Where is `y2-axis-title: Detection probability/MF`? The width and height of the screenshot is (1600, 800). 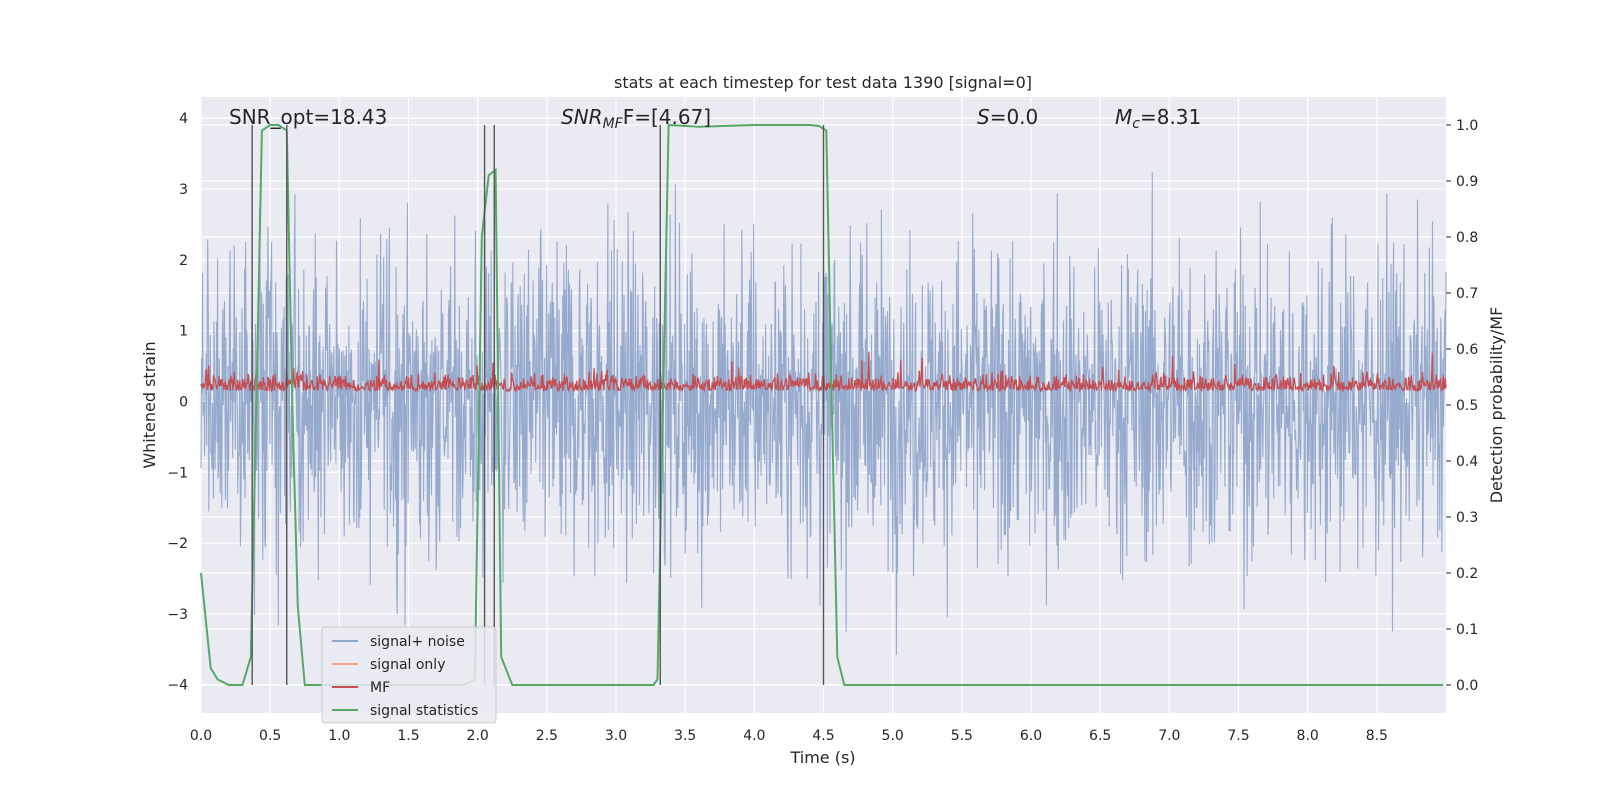 y2-axis-title: Detection probability/MF is located at coordinates (1496, 405).